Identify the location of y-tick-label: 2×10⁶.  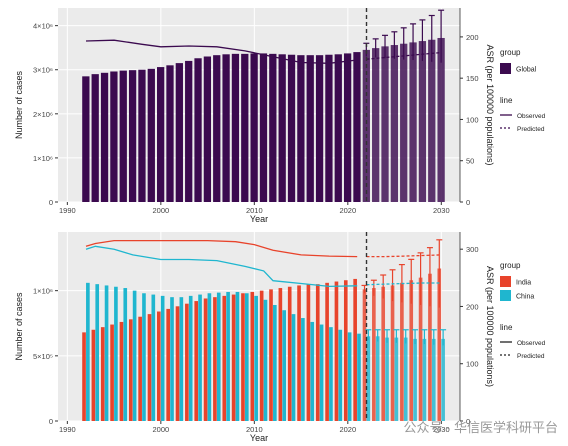
(43, 114).